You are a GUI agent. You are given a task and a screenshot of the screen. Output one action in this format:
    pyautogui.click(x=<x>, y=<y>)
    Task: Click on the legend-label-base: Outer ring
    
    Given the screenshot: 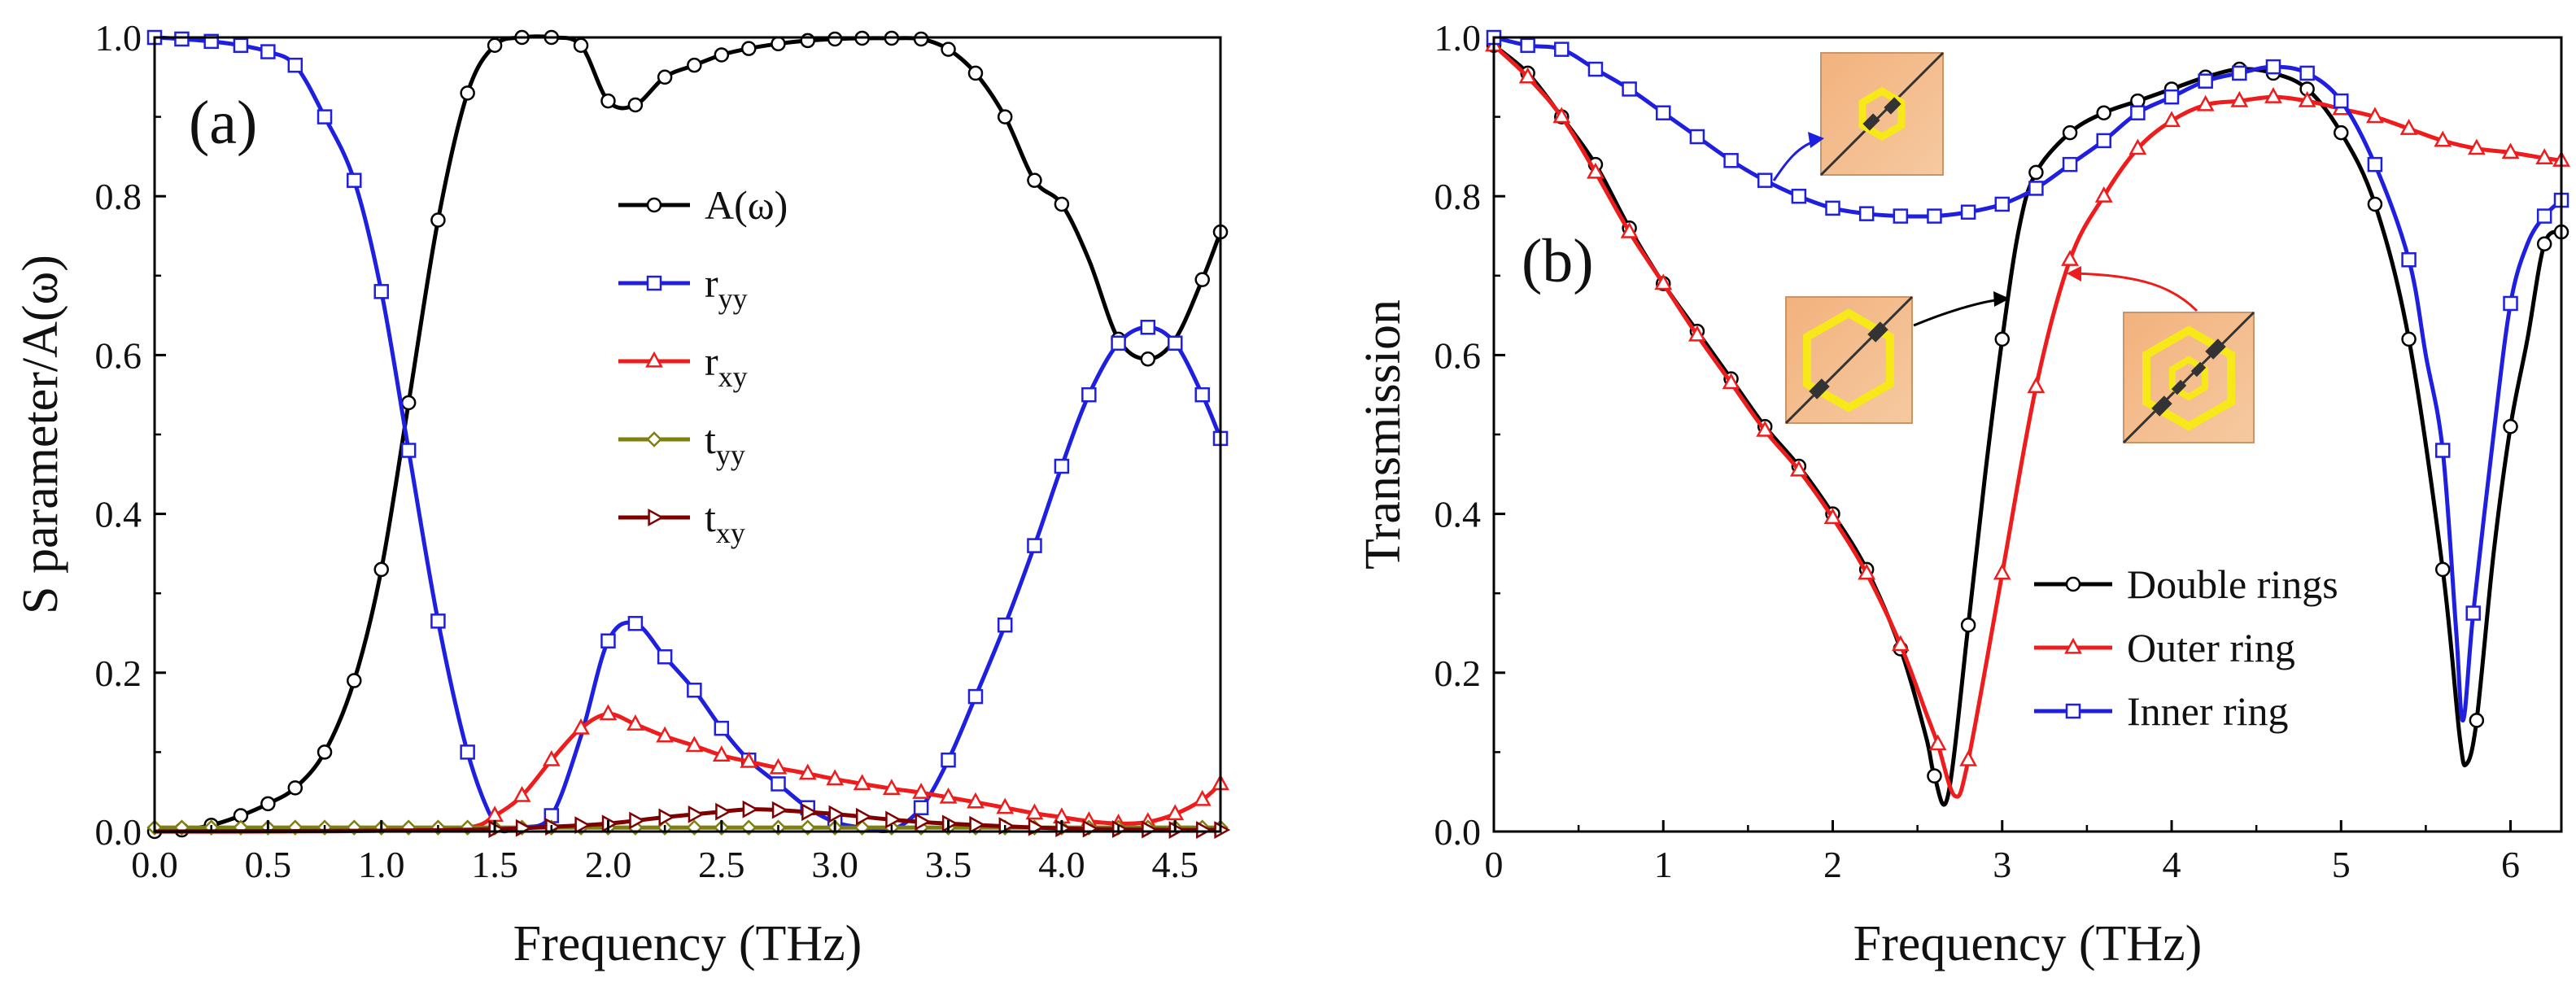 What is the action you would take?
    pyautogui.click(x=2211, y=647)
    